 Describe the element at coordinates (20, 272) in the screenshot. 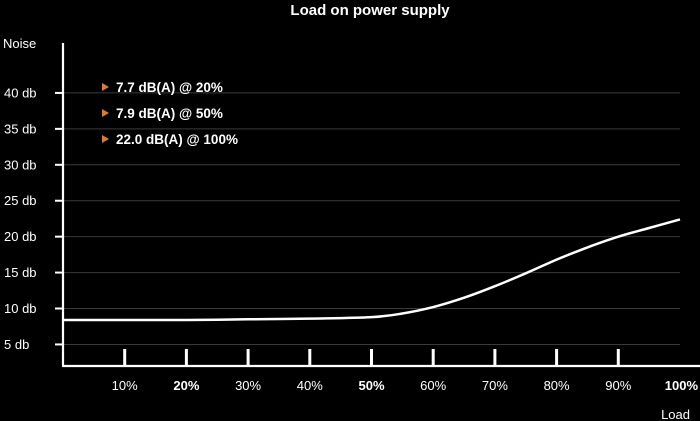

I see `y-tick-label: 15 db` at that location.